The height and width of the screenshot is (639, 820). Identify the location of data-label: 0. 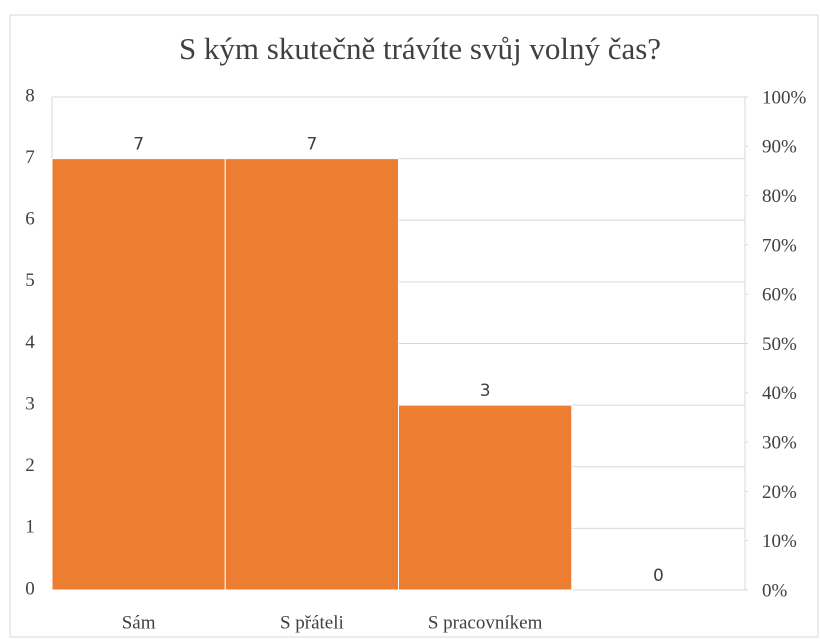
(658, 576).